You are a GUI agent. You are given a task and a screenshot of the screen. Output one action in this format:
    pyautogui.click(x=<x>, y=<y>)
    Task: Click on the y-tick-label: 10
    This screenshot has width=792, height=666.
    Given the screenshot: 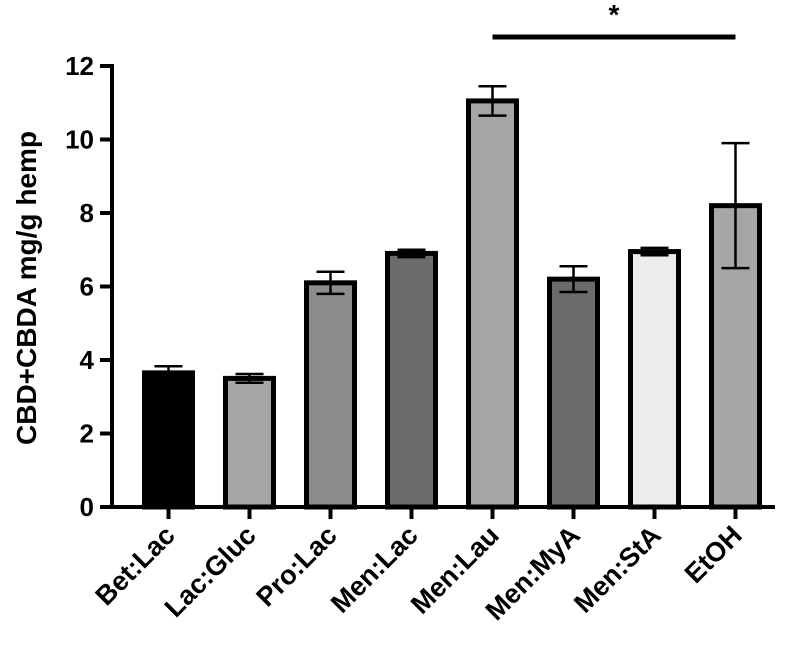 What is the action you would take?
    pyautogui.click(x=79, y=140)
    